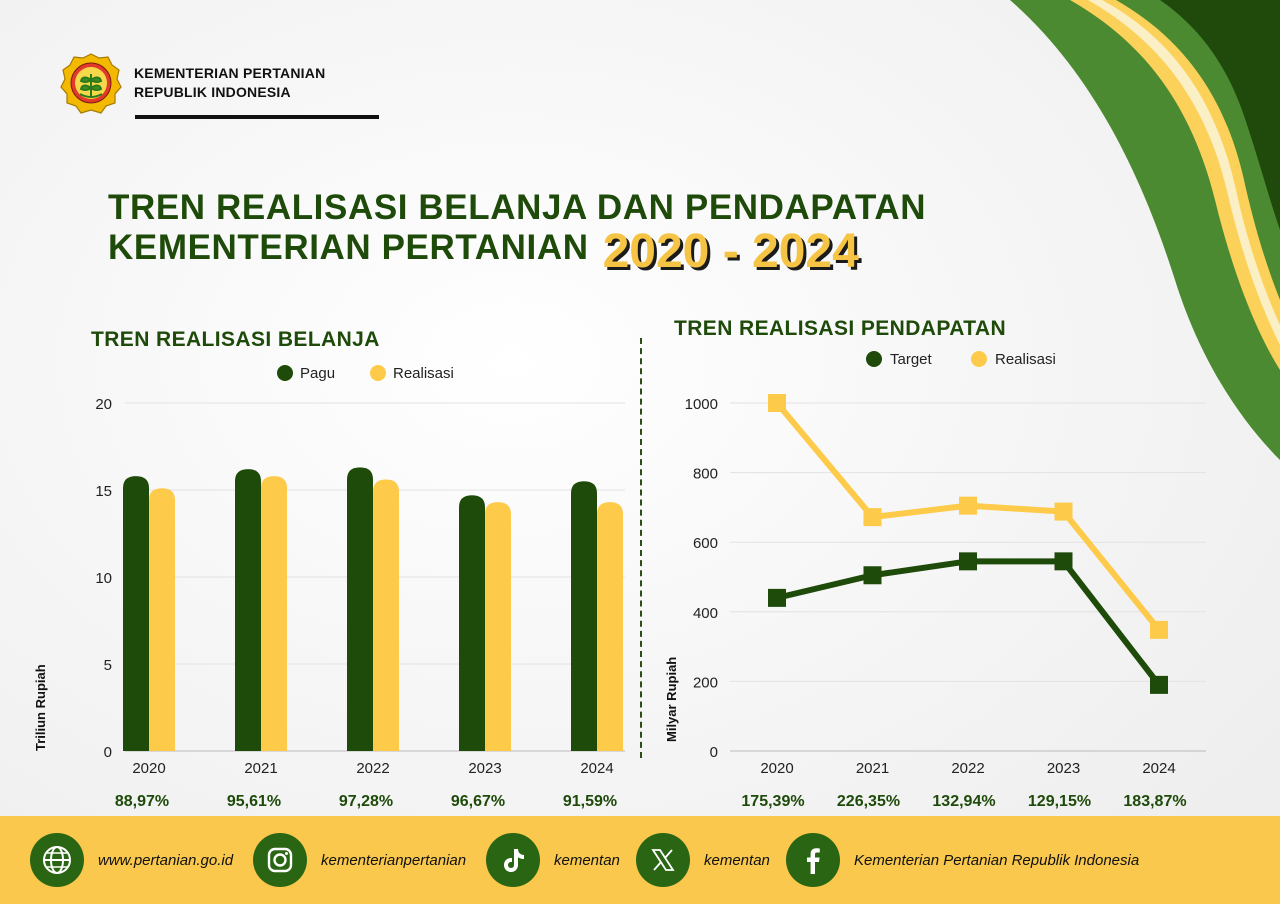  Describe the element at coordinates (235, 339) in the screenshot. I see `belanja-chart-title: TREN REALISASI BELANJA` at that location.